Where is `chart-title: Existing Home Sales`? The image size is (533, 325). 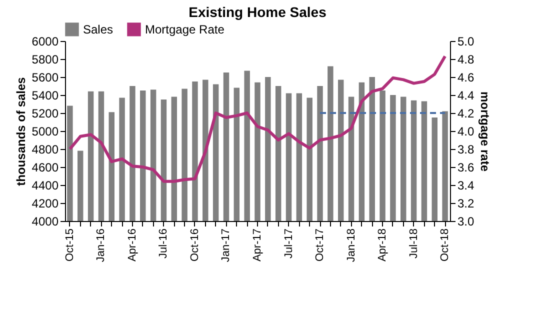 chart-title: Existing Home Sales is located at coordinates (257, 12).